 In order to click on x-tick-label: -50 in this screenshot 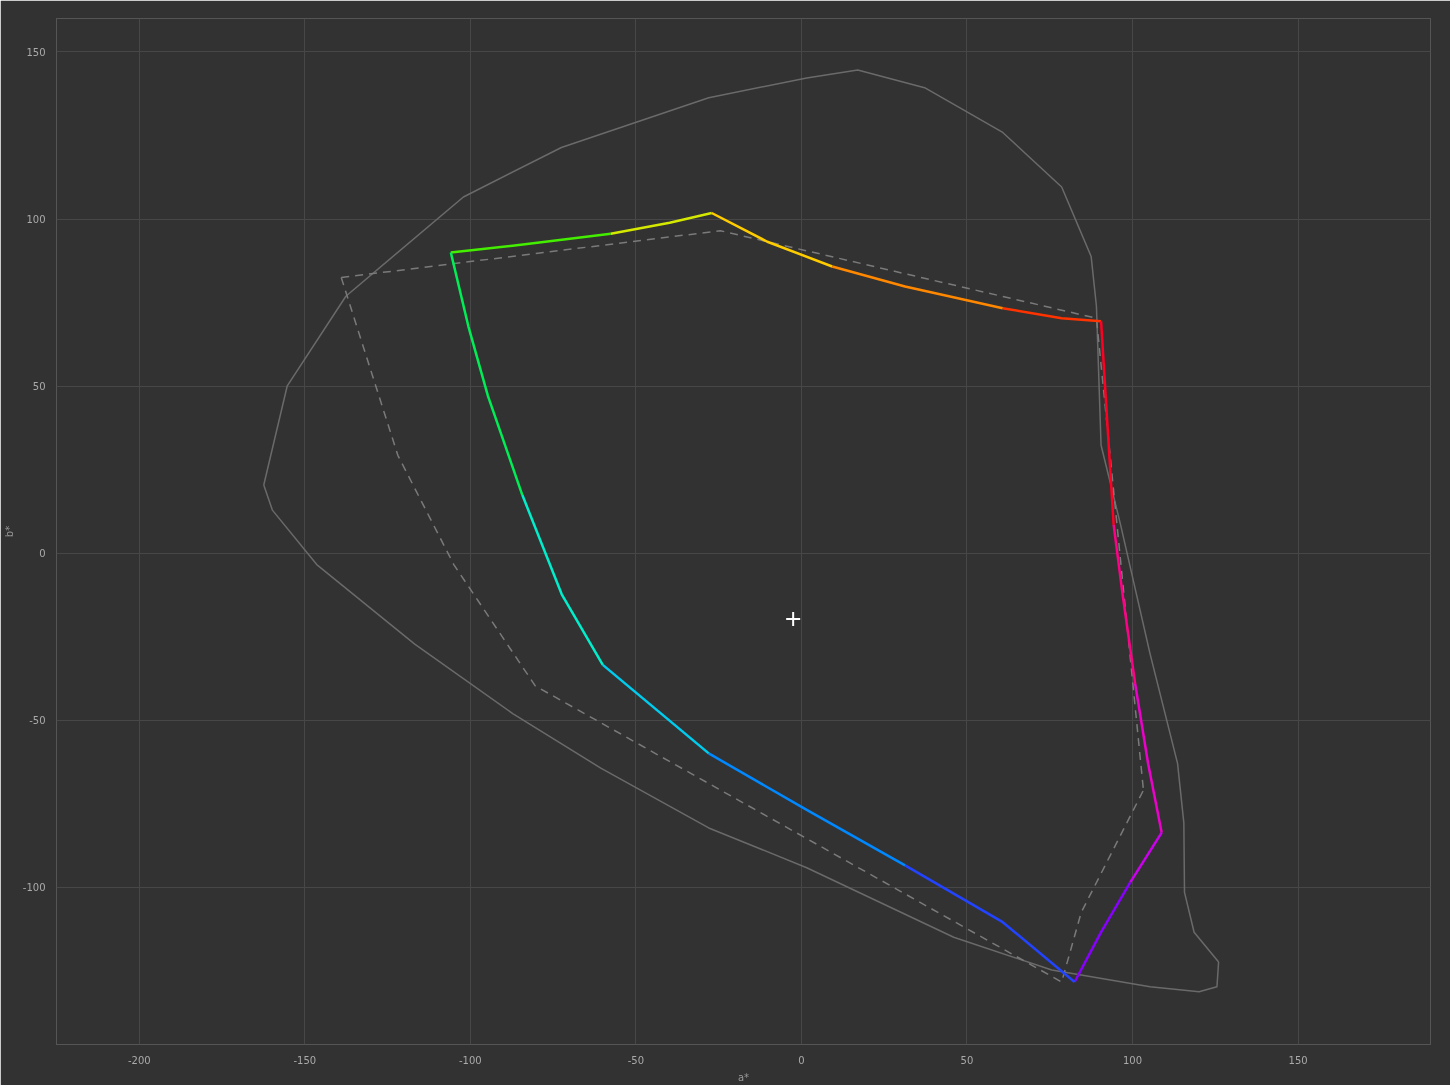, I will do `click(636, 1060)`.